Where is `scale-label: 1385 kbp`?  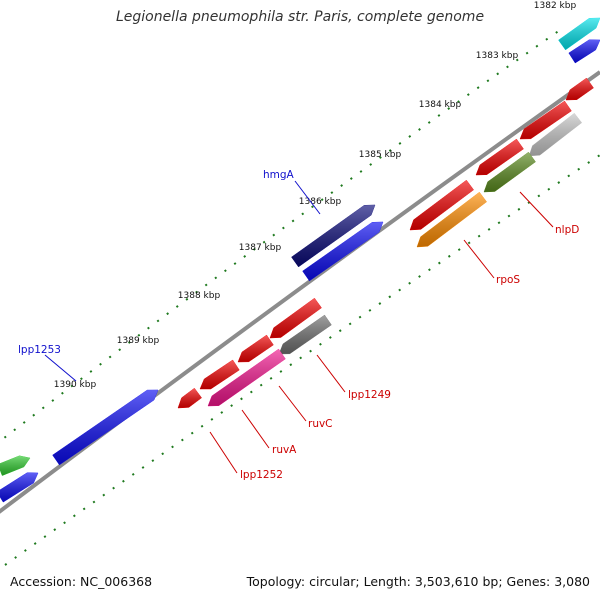 scale-label: 1385 kbp is located at coordinates (380, 155).